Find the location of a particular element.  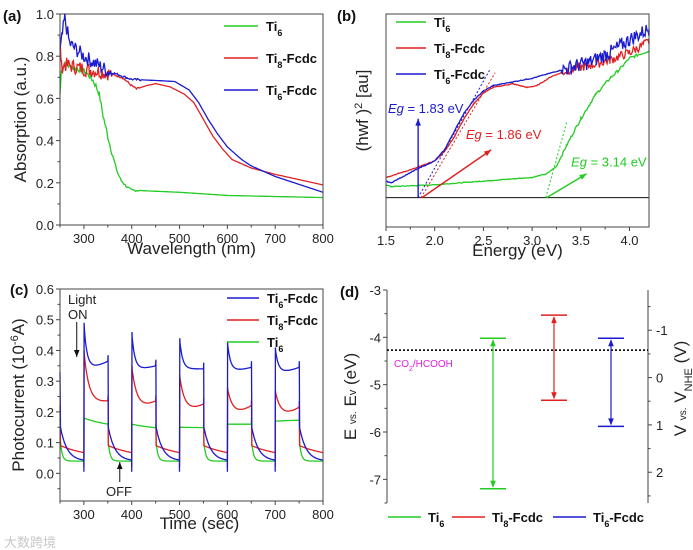

panel-label: (c) is located at coordinates (19, 290).